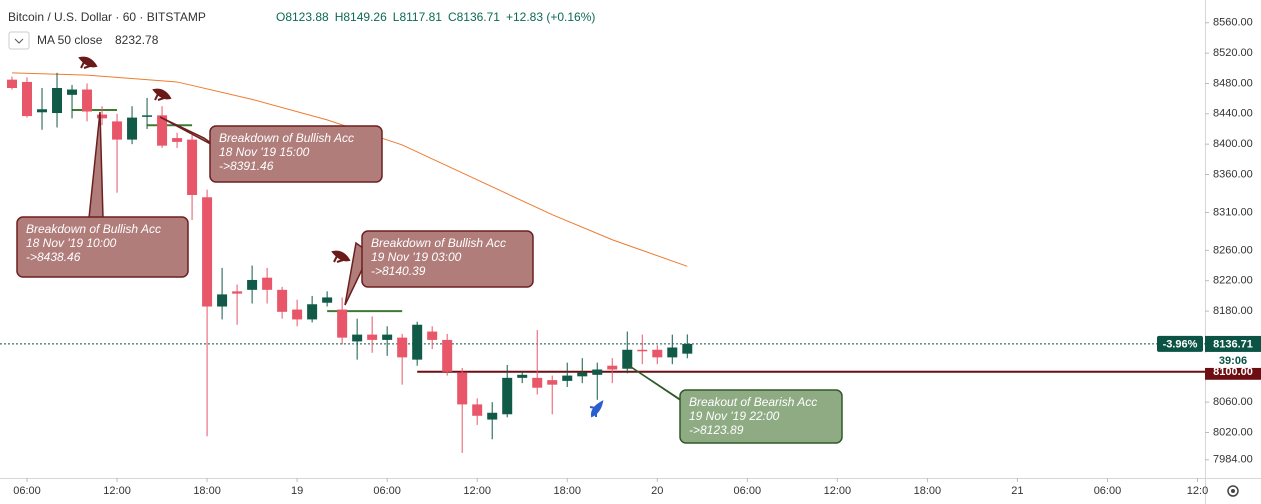 The height and width of the screenshot is (504, 1261). I want to click on collapse-button, so click(19, 40).